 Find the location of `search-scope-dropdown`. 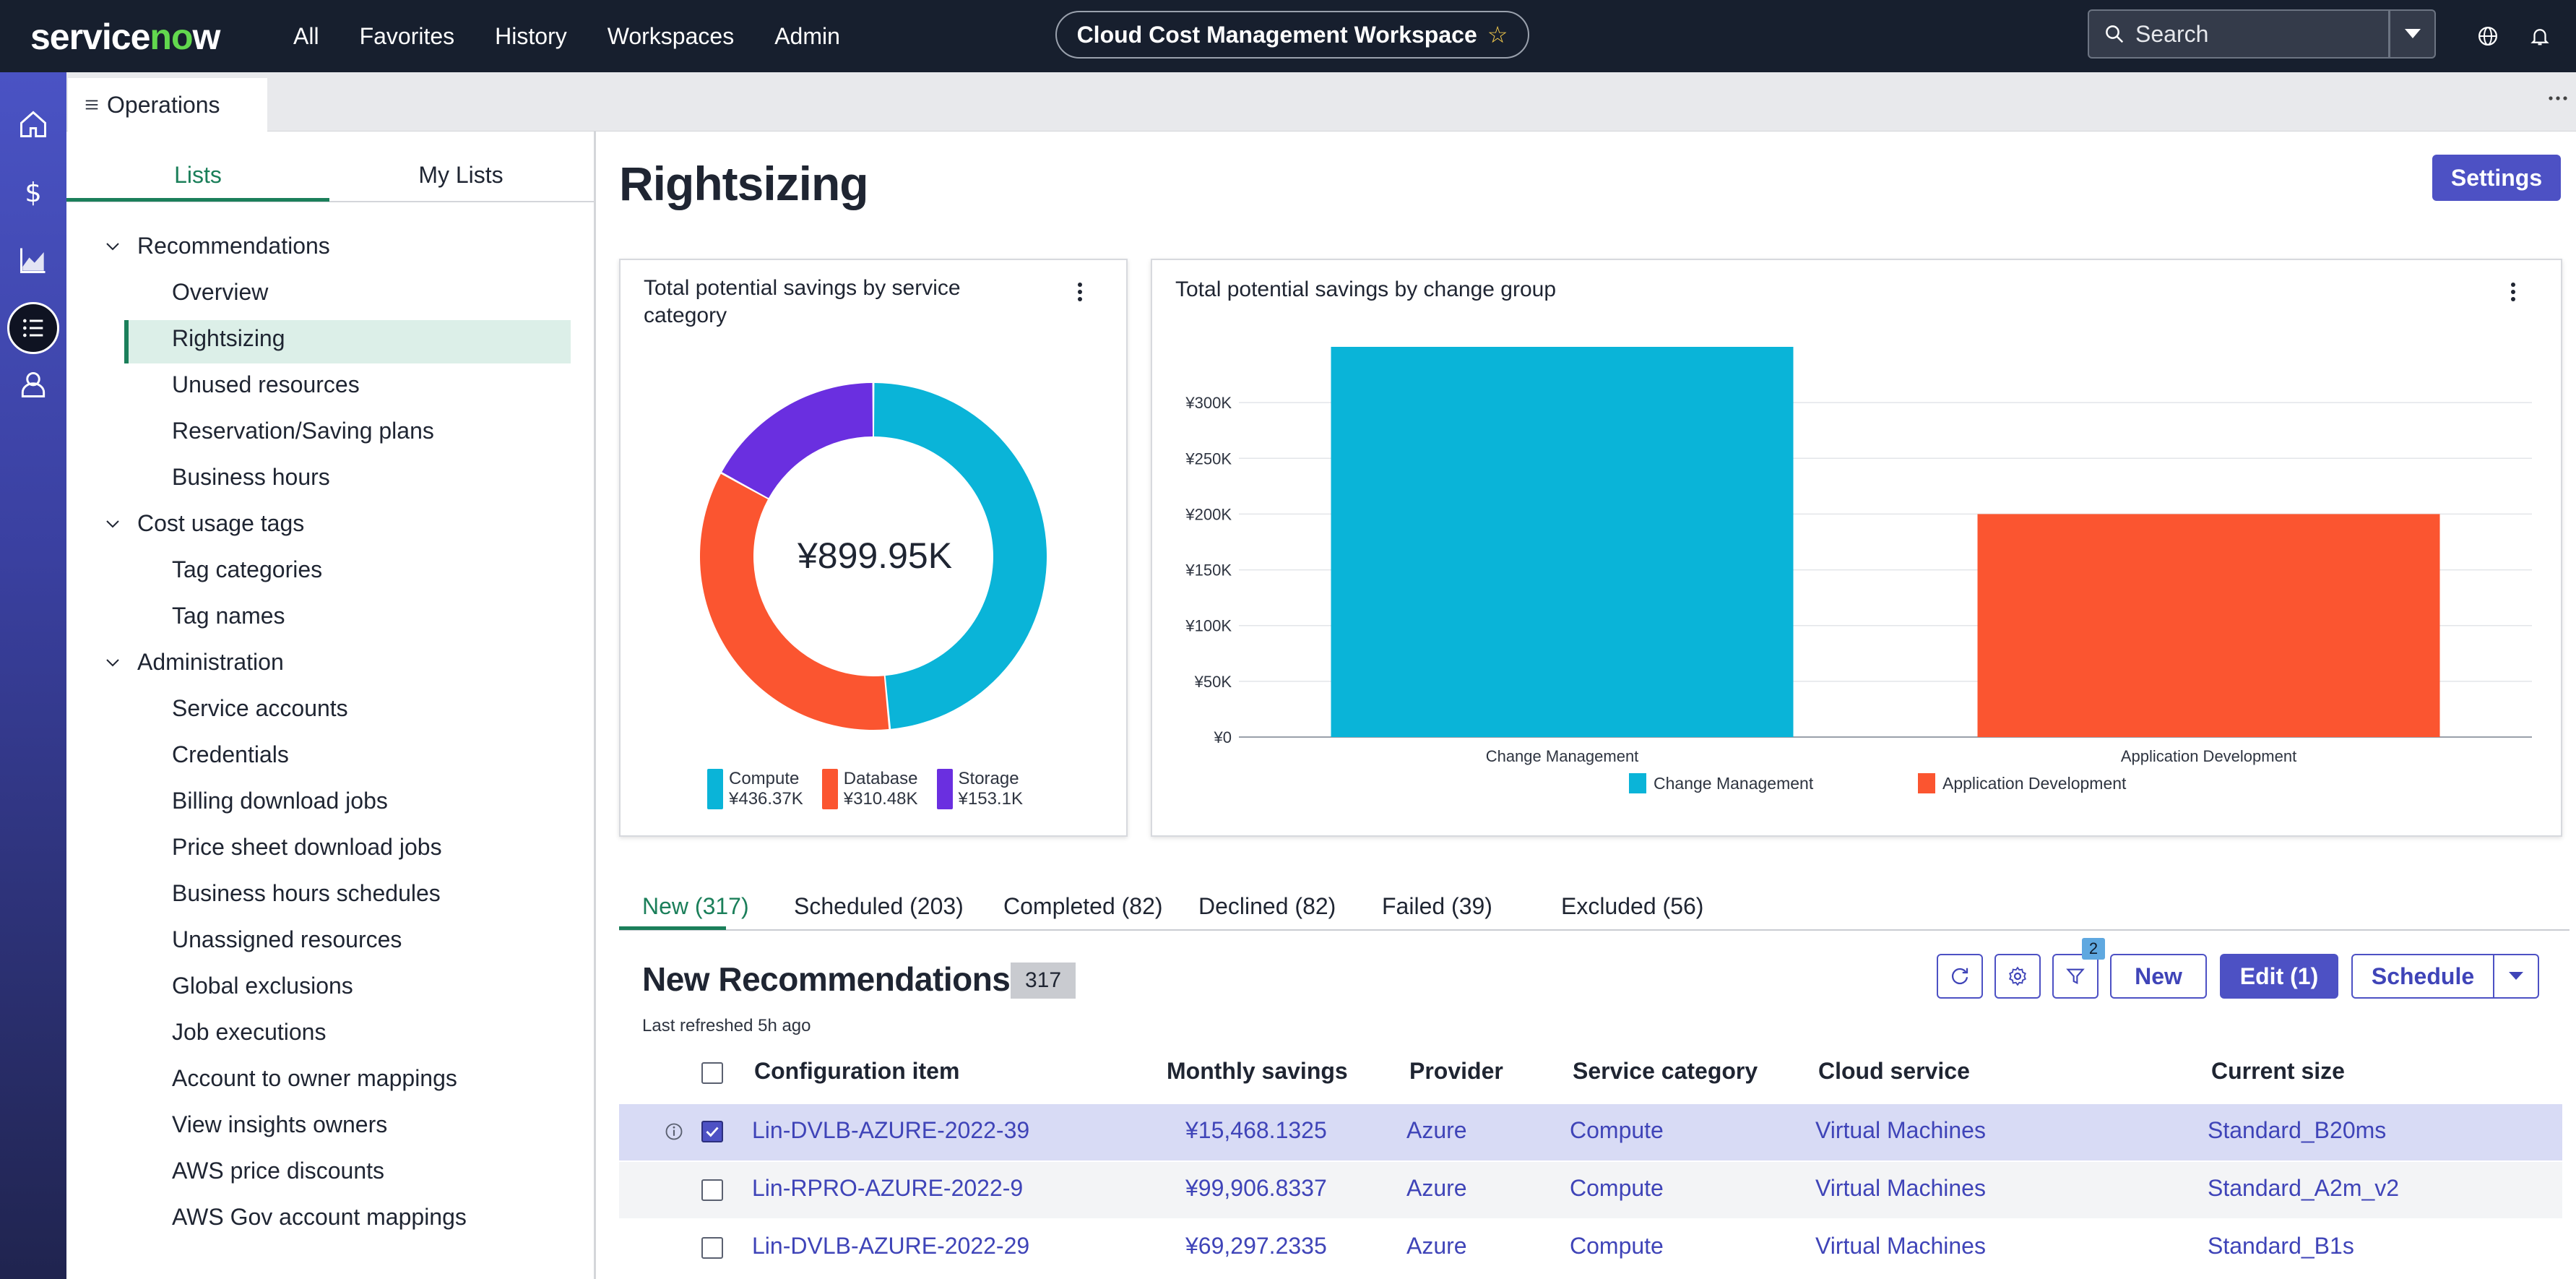

search-scope-dropdown is located at coordinates (2413, 34).